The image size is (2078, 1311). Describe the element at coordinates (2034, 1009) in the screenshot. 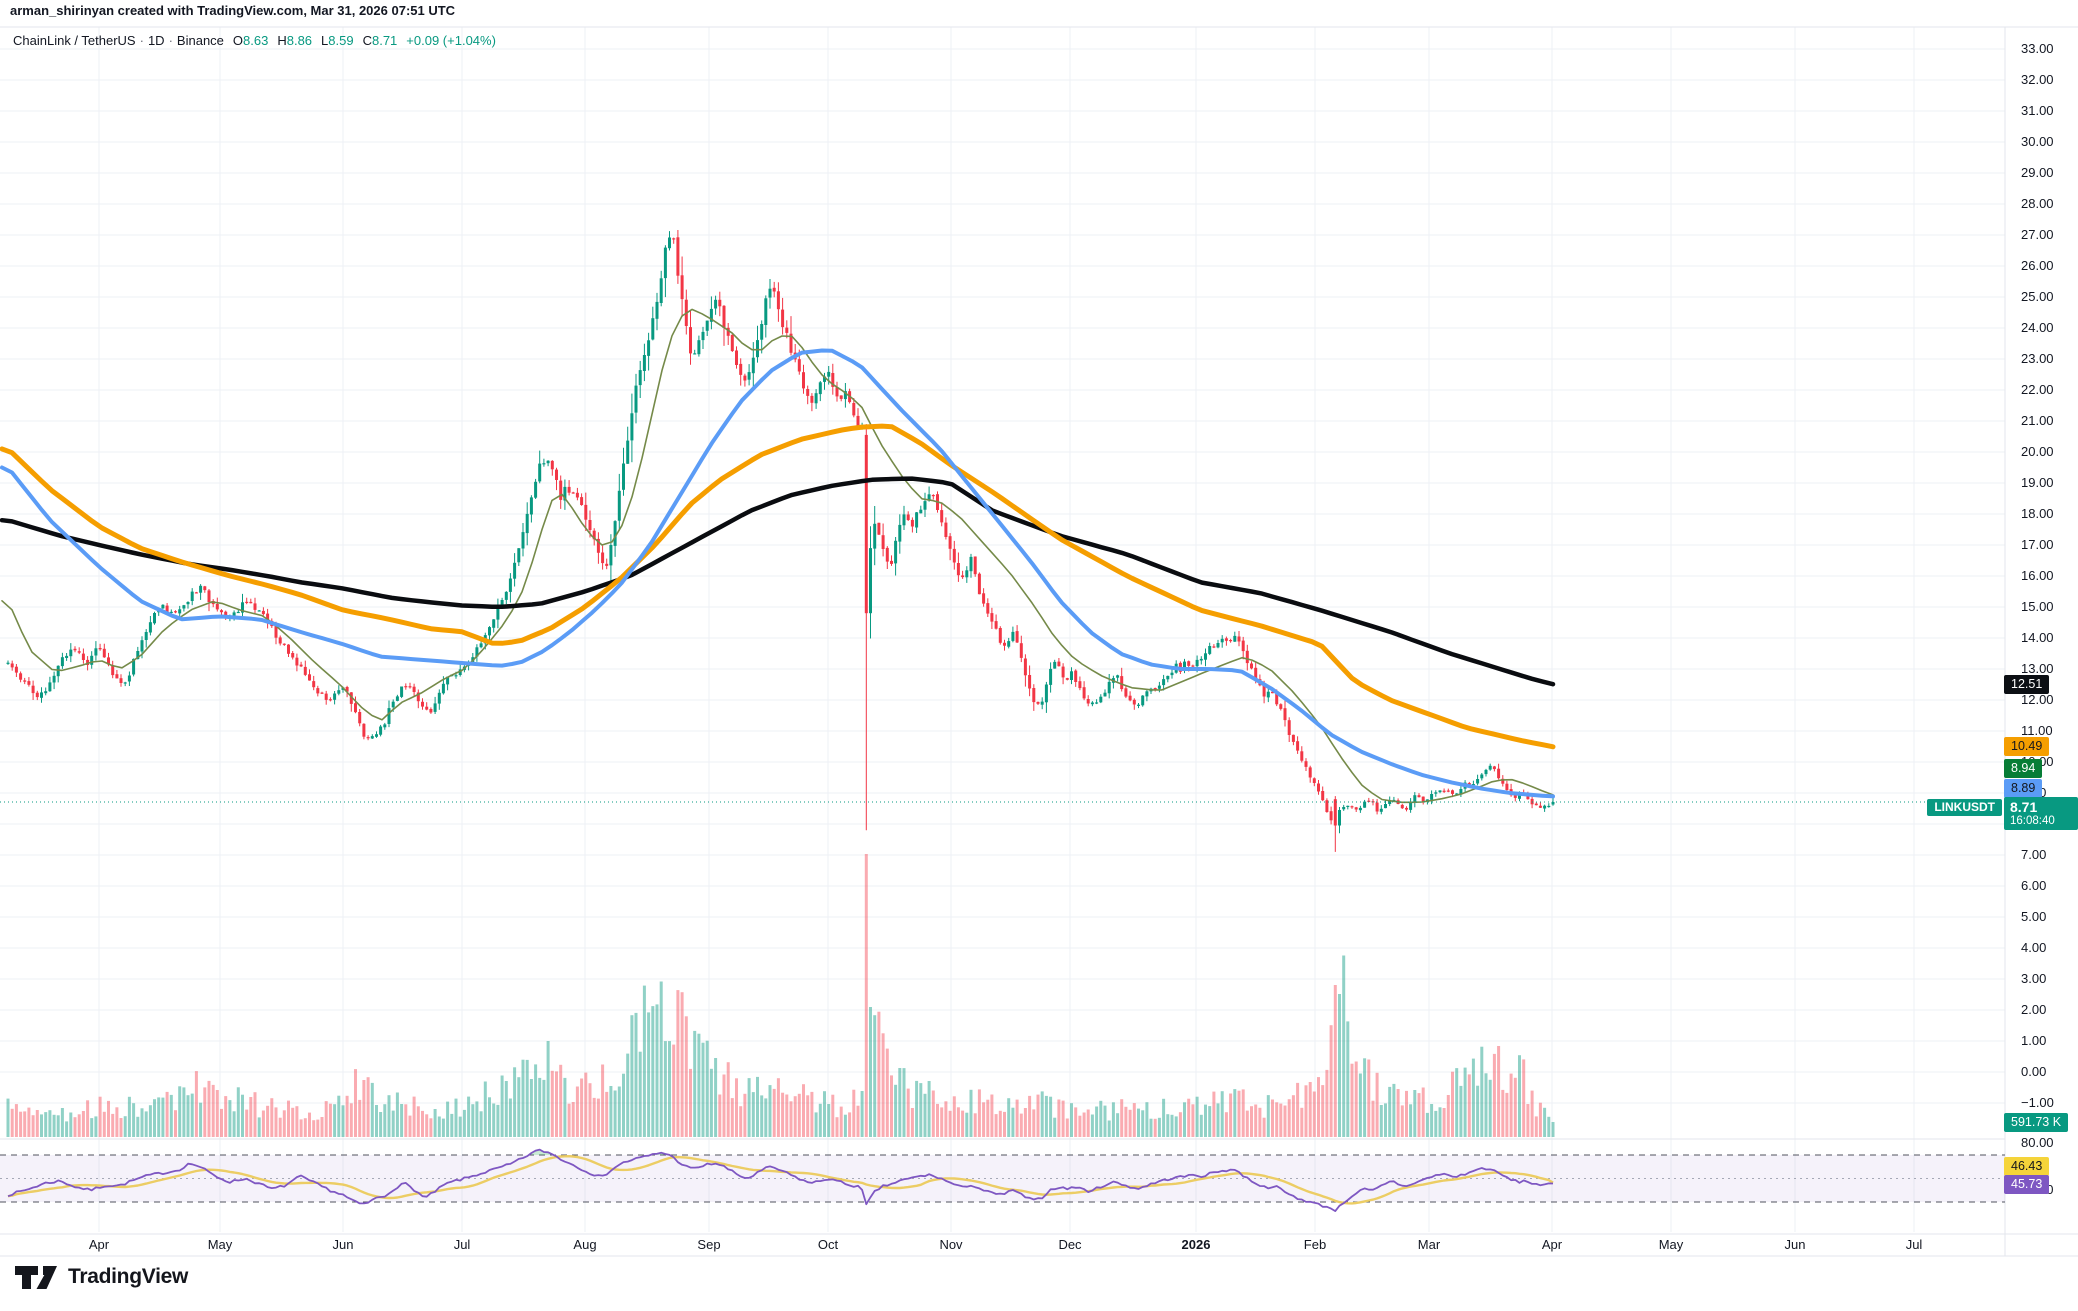

I see `price-tick-label: 2.00` at that location.